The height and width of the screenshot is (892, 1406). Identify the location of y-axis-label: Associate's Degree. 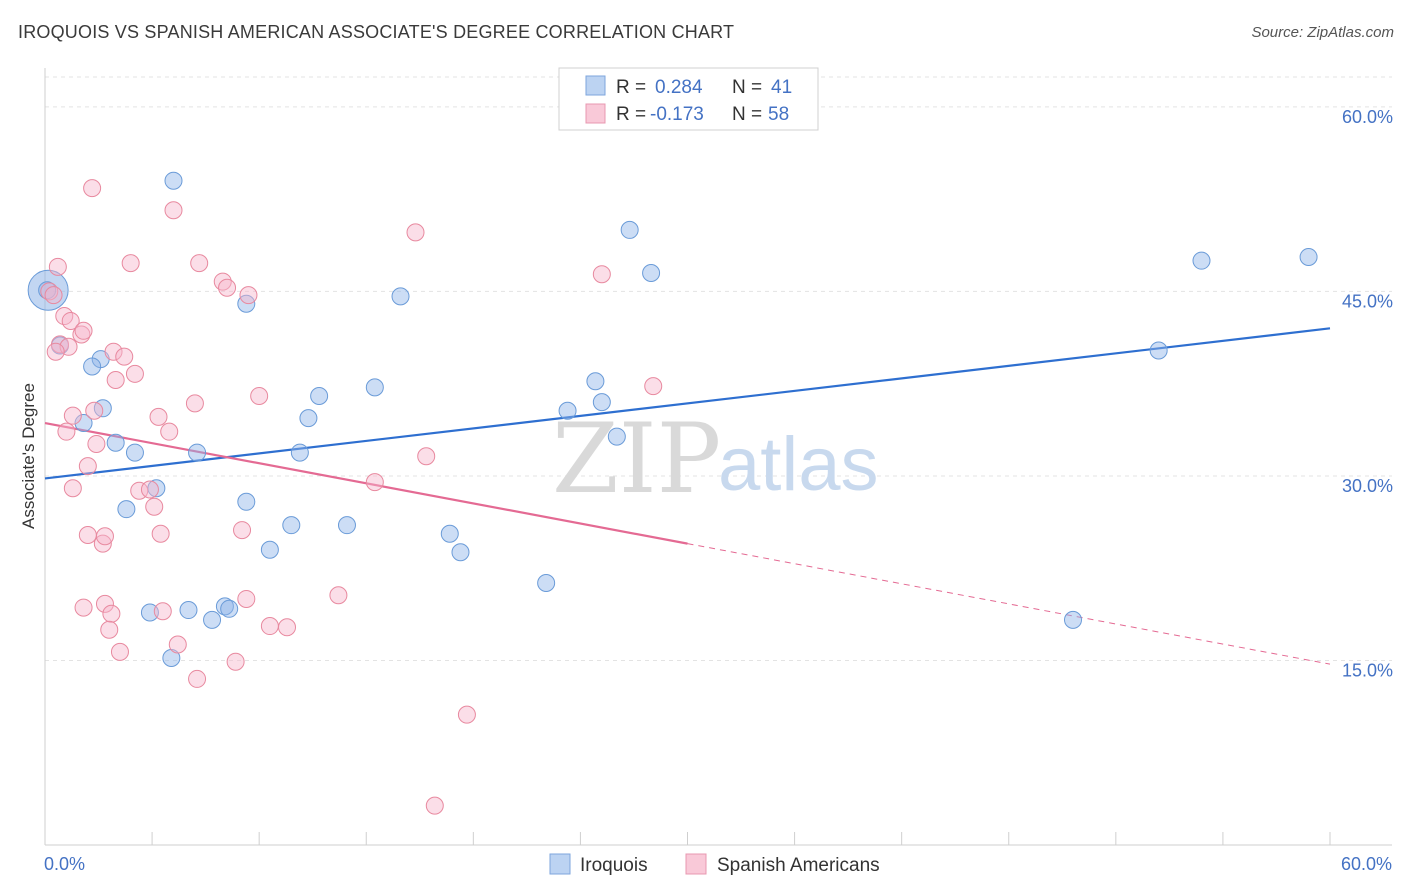
(28, 456).